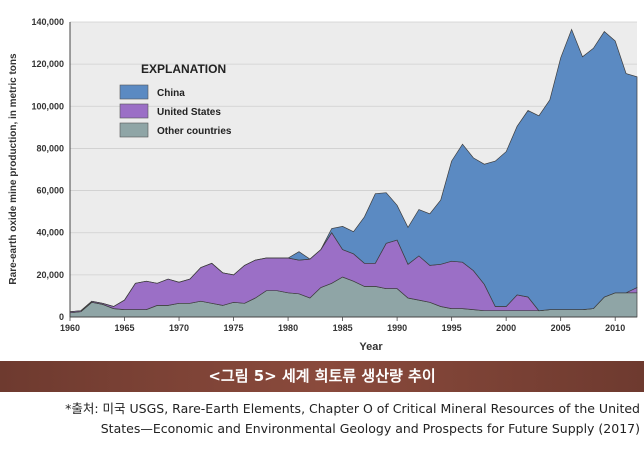  I want to click on x-tick-label: 1965, so click(125, 328).